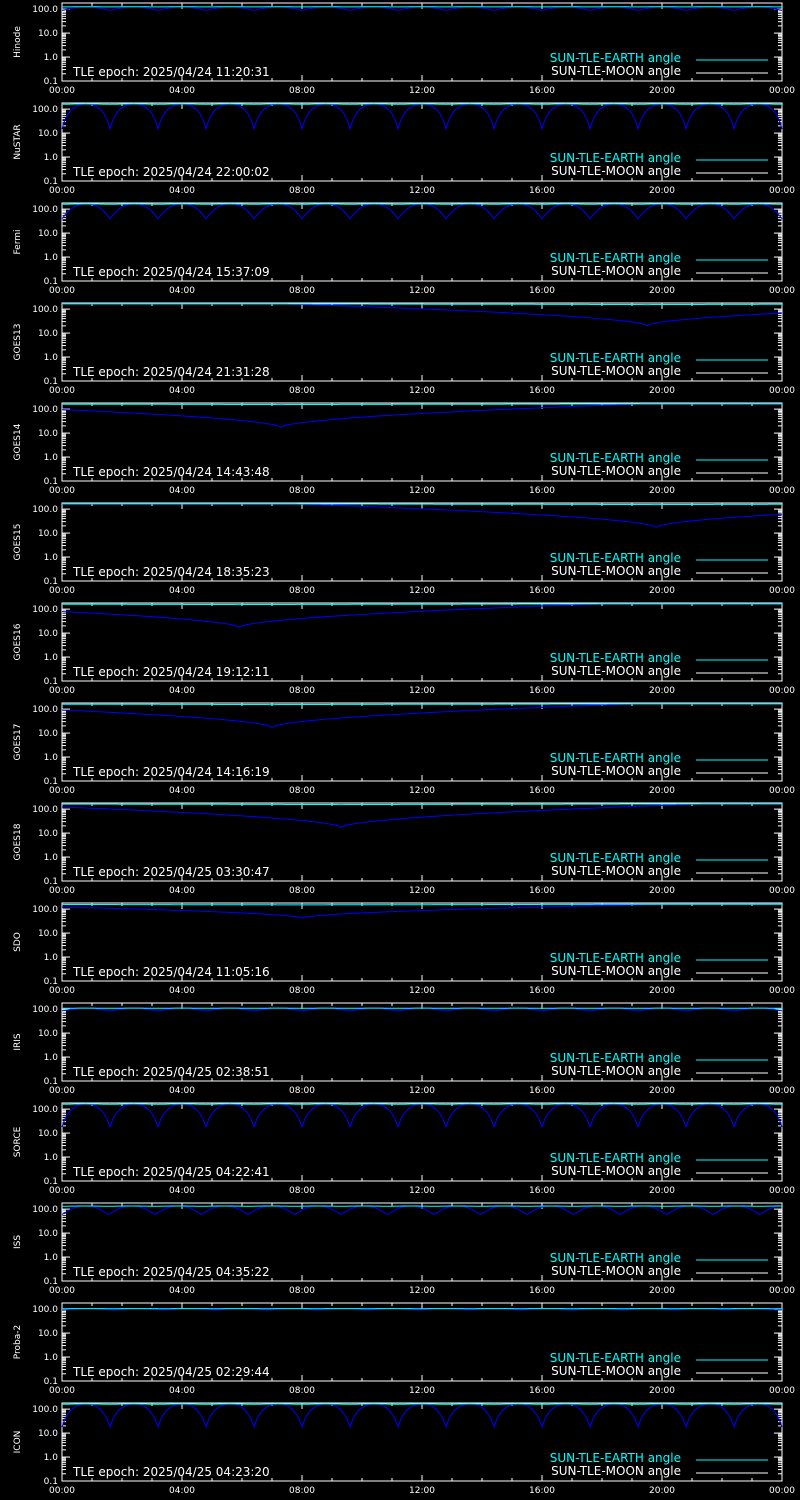  What do you see at coordinates (171, 572) in the screenshot?
I see `tle-epoch-label: TLE epoch: 2025/04/24 18:35:23` at bounding box center [171, 572].